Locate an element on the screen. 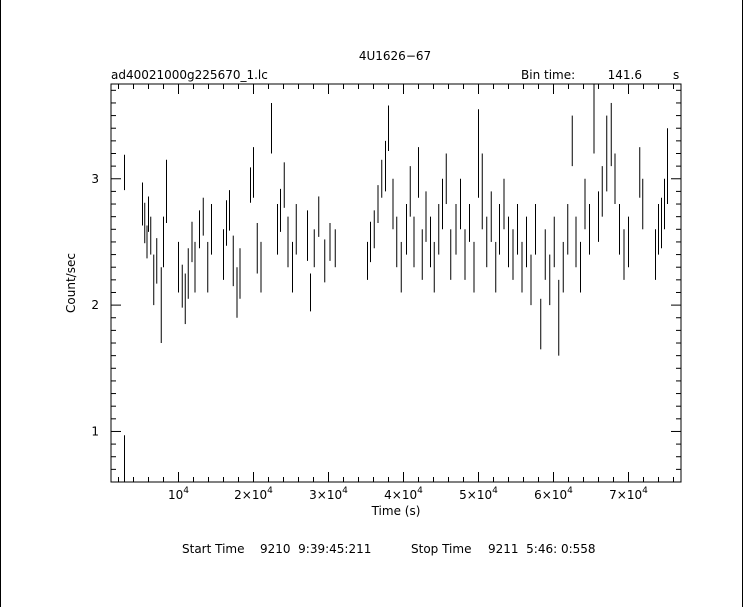 The width and height of the screenshot is (743, 611). x-tick-label: 4×10⁴ is located at coordinates (403, 494).